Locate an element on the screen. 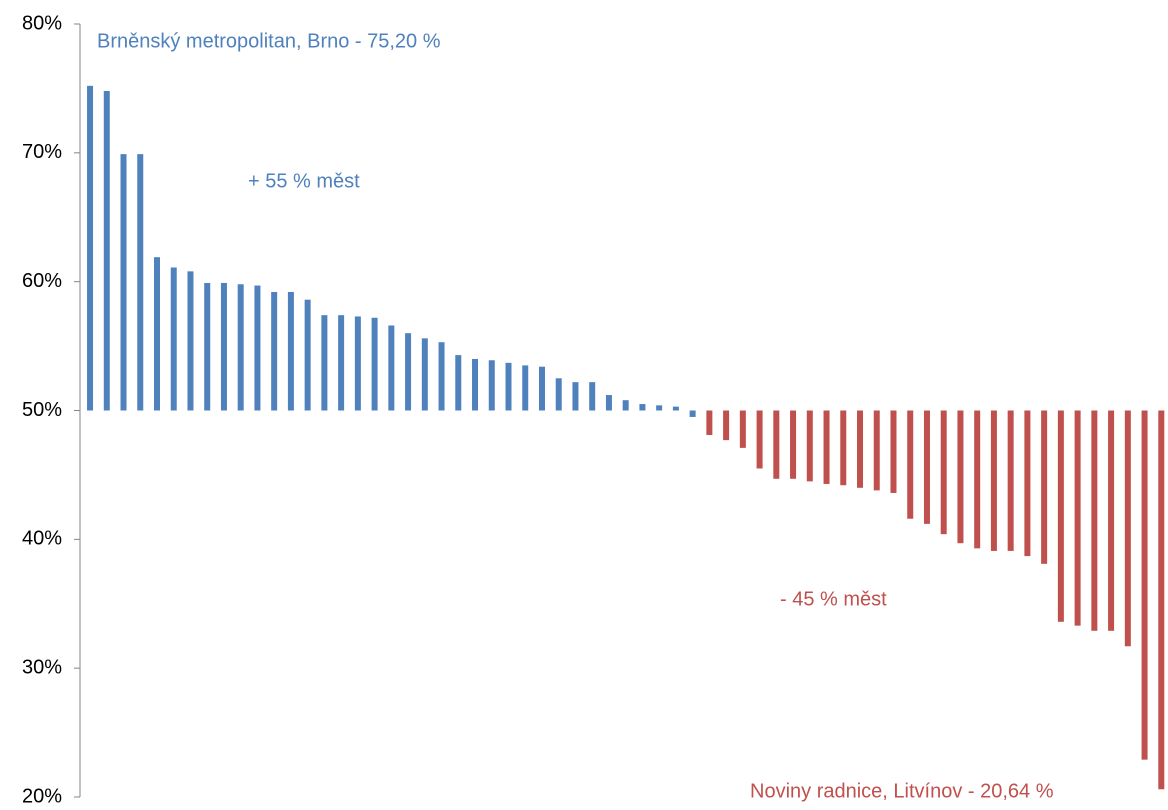 This screenshot has width=1168, height=810. annotation: - 45 % měst is located at coordinates (833, 599).